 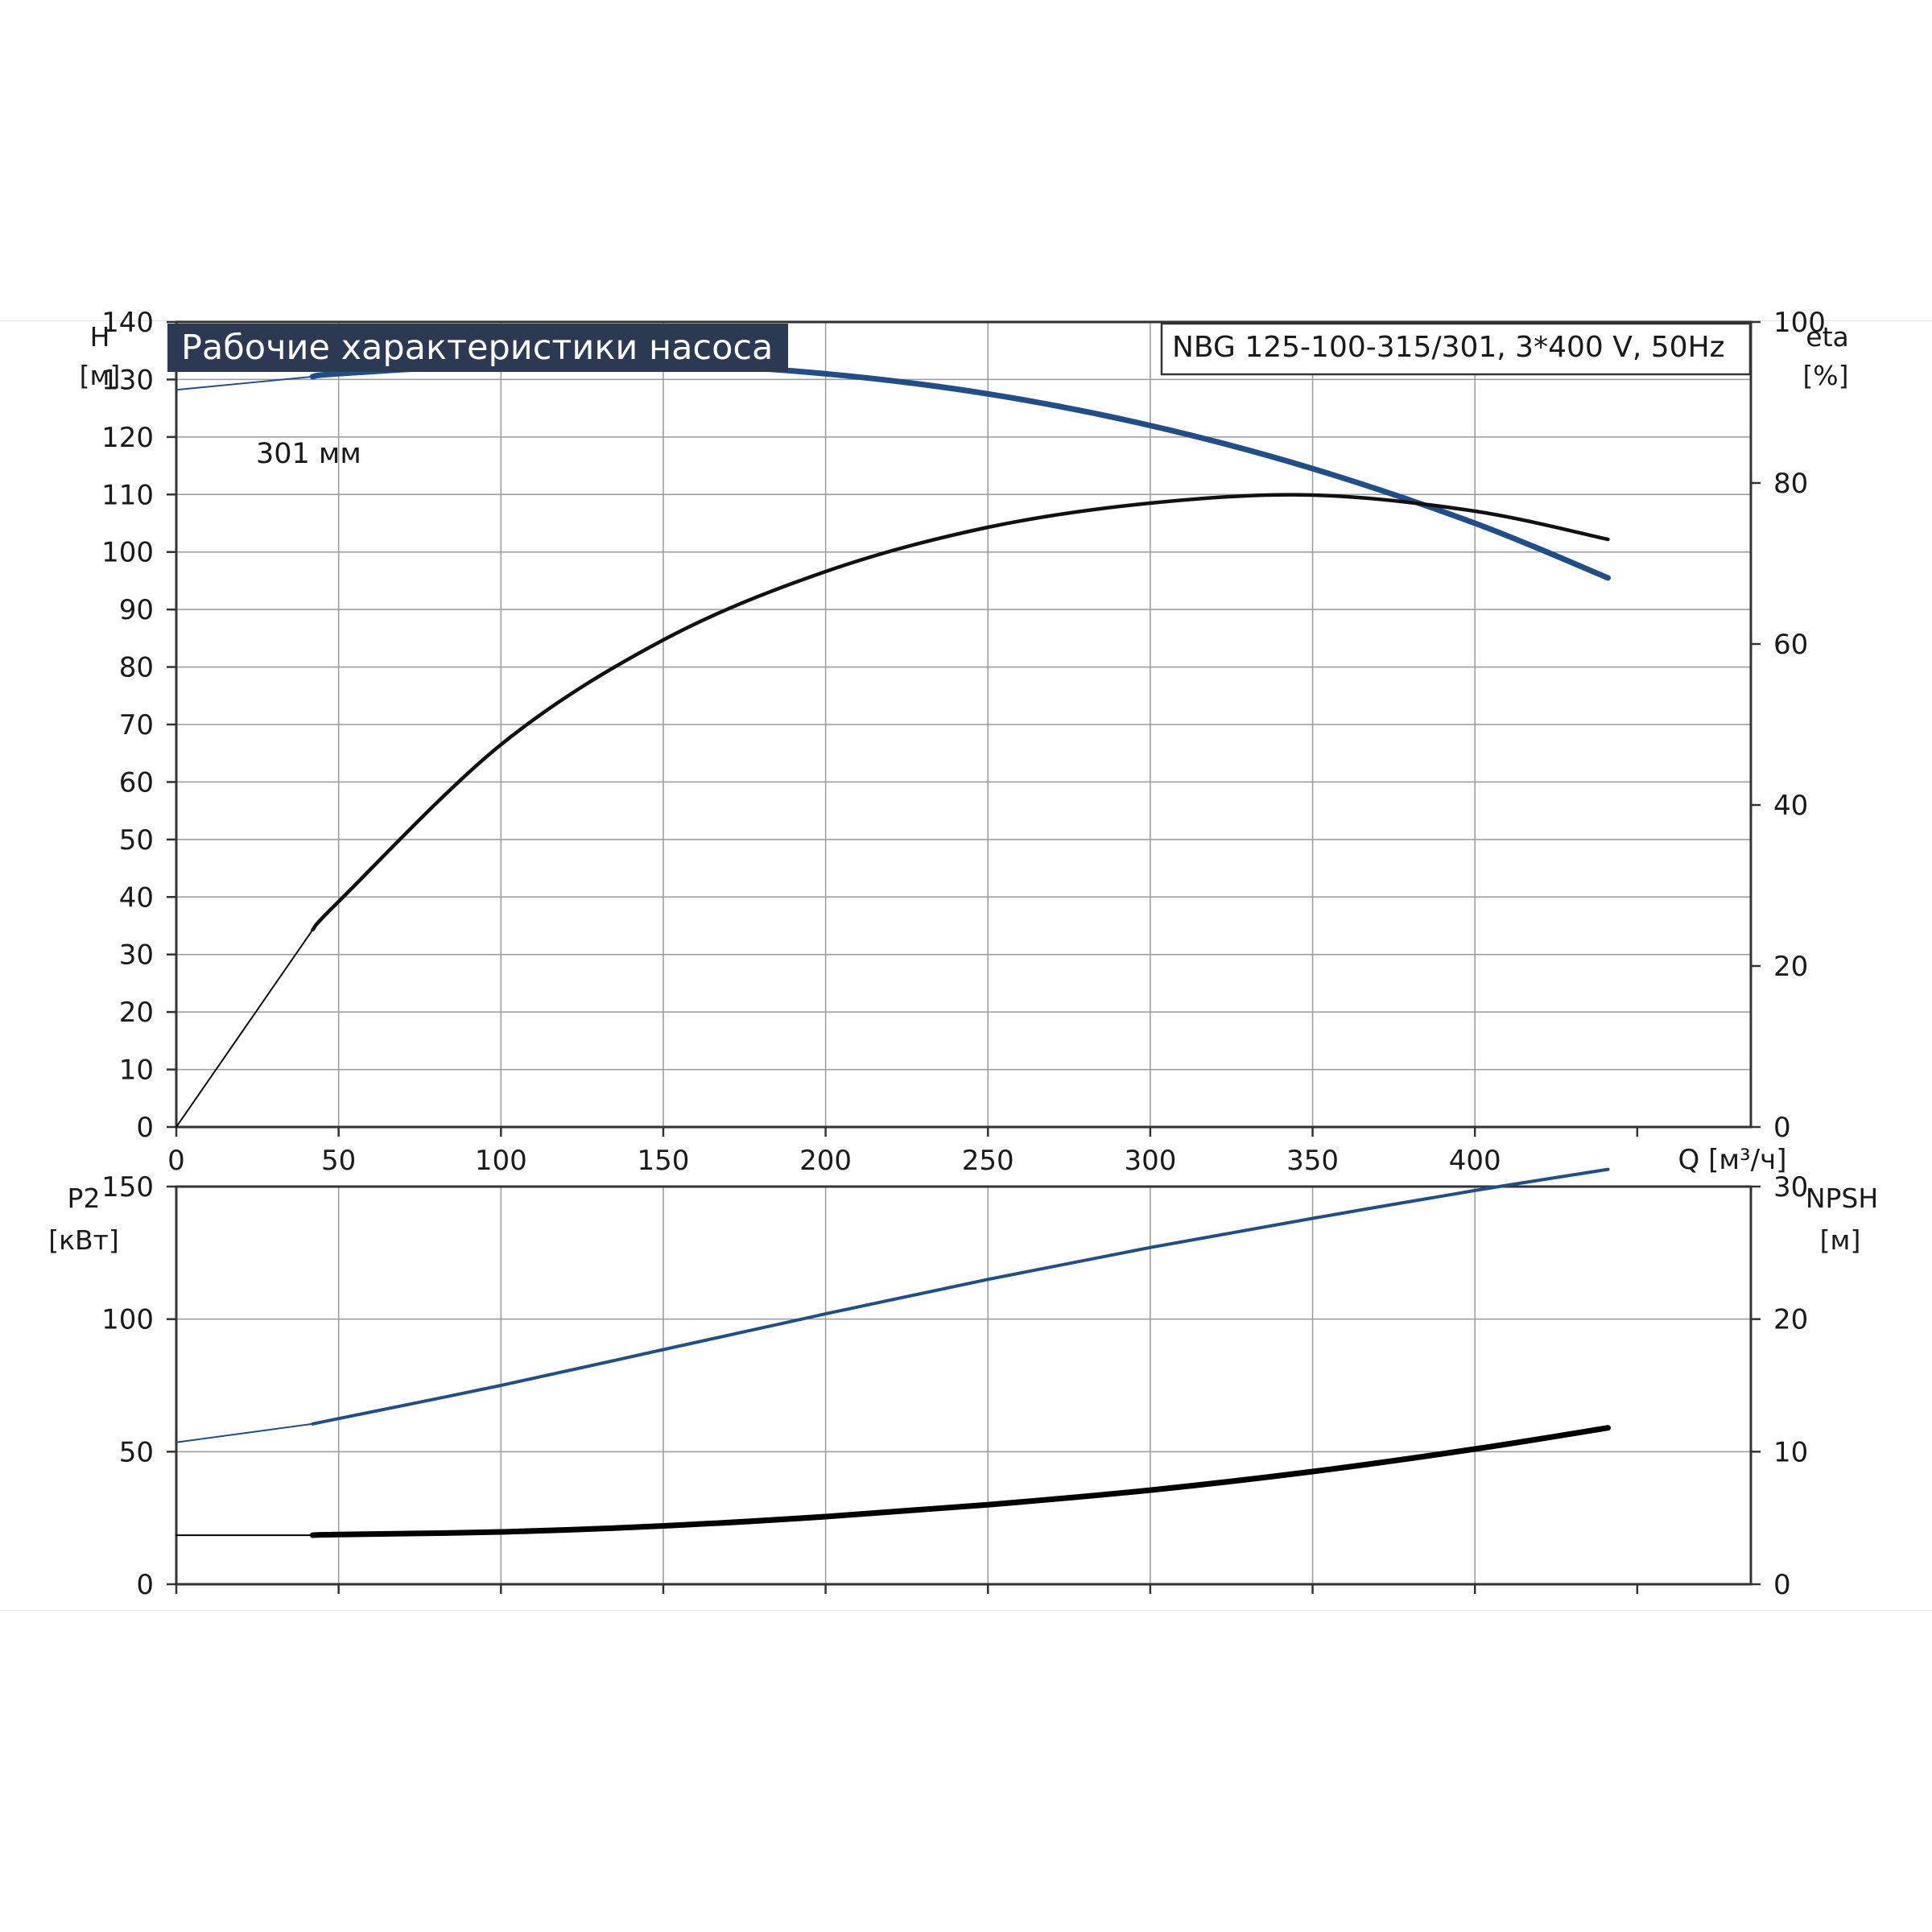 What do you see at coordinates (1782, 1585) in the screenshot?
I see `bottom-ytick-right-label: 0` at bounding box center [1782, 1585].